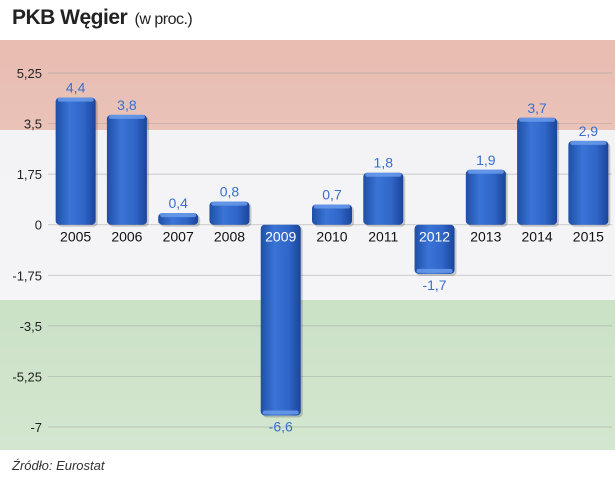 This screenshot has height=483, width=615. What do you see at coordinates (280, 237) in the screenshot?
I see `x-tick-label: 2009` at bounding box center [280, 237].